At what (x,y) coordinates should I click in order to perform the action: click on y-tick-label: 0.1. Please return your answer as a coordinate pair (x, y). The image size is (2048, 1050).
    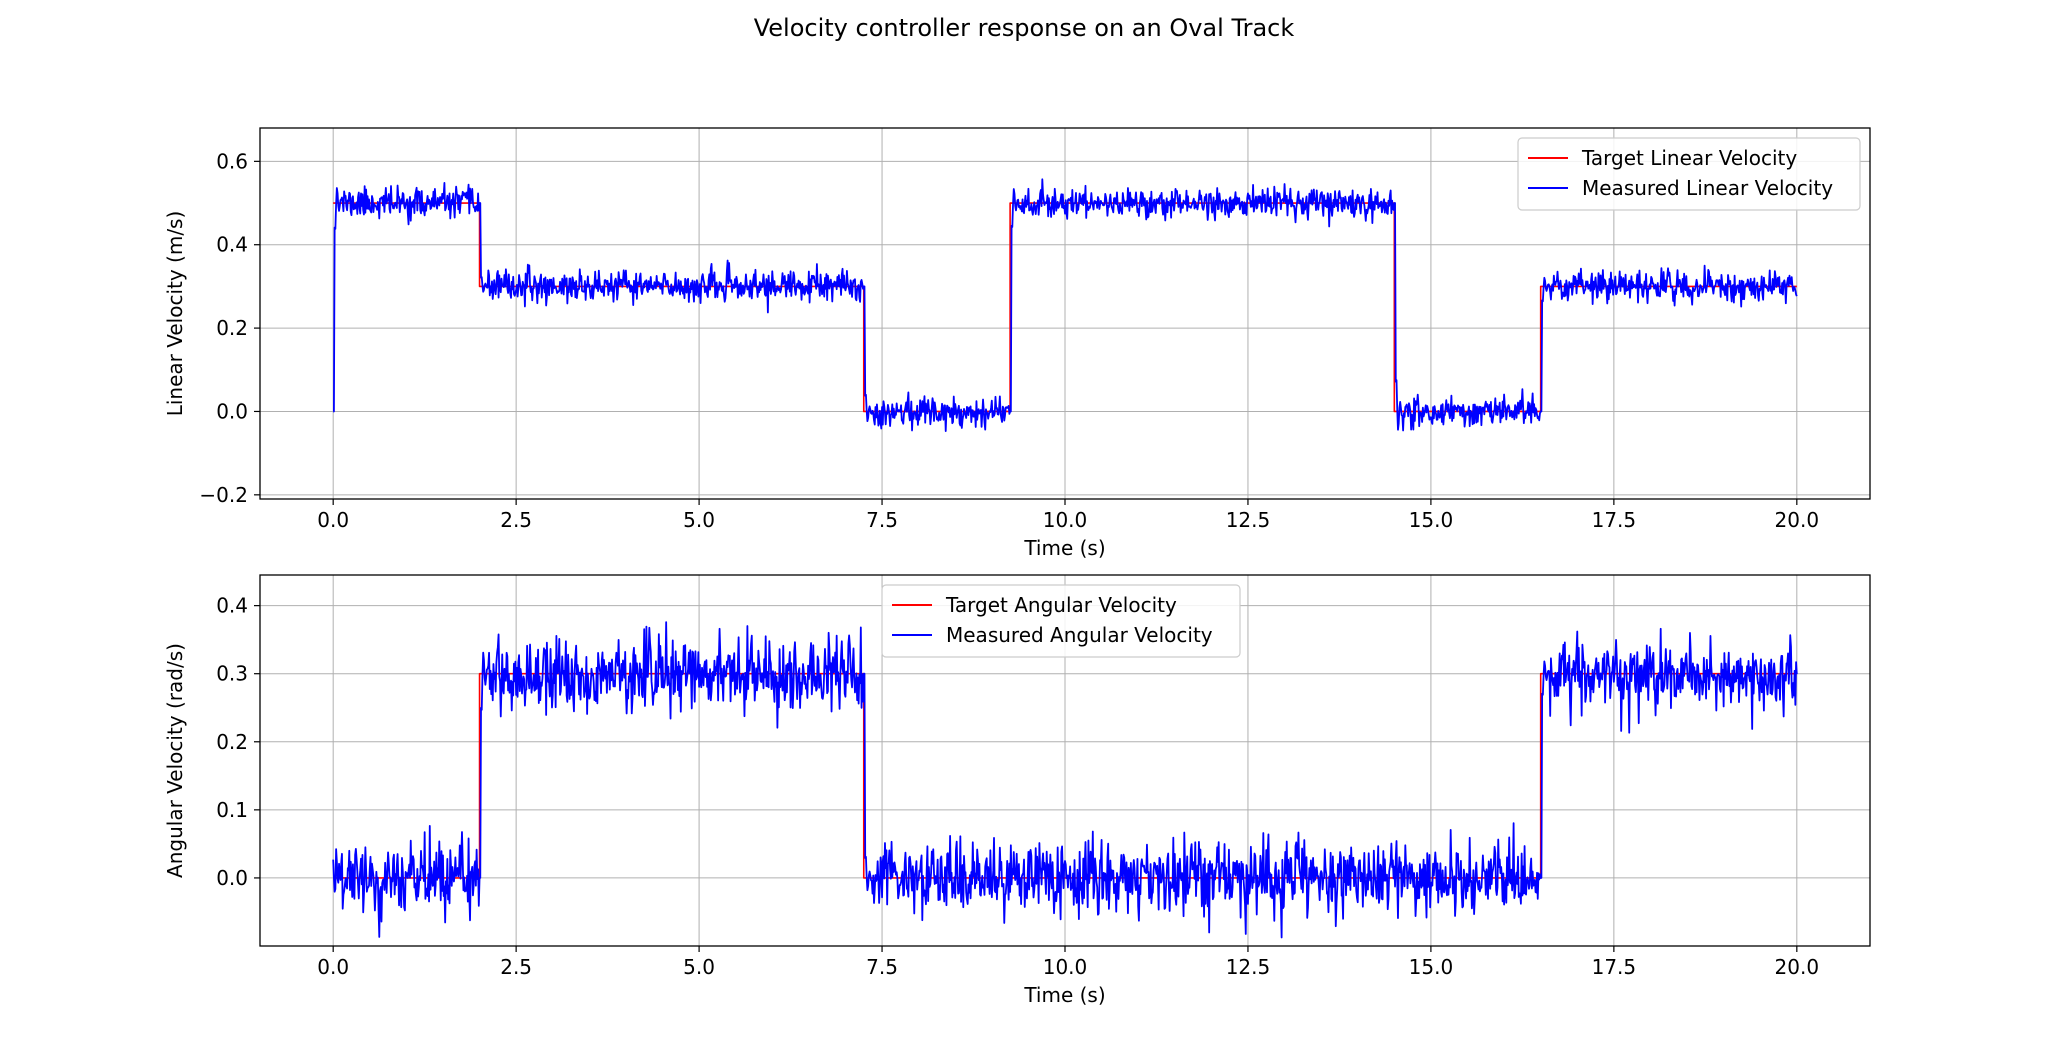
    Looking at the image, I should click on (232, 810).